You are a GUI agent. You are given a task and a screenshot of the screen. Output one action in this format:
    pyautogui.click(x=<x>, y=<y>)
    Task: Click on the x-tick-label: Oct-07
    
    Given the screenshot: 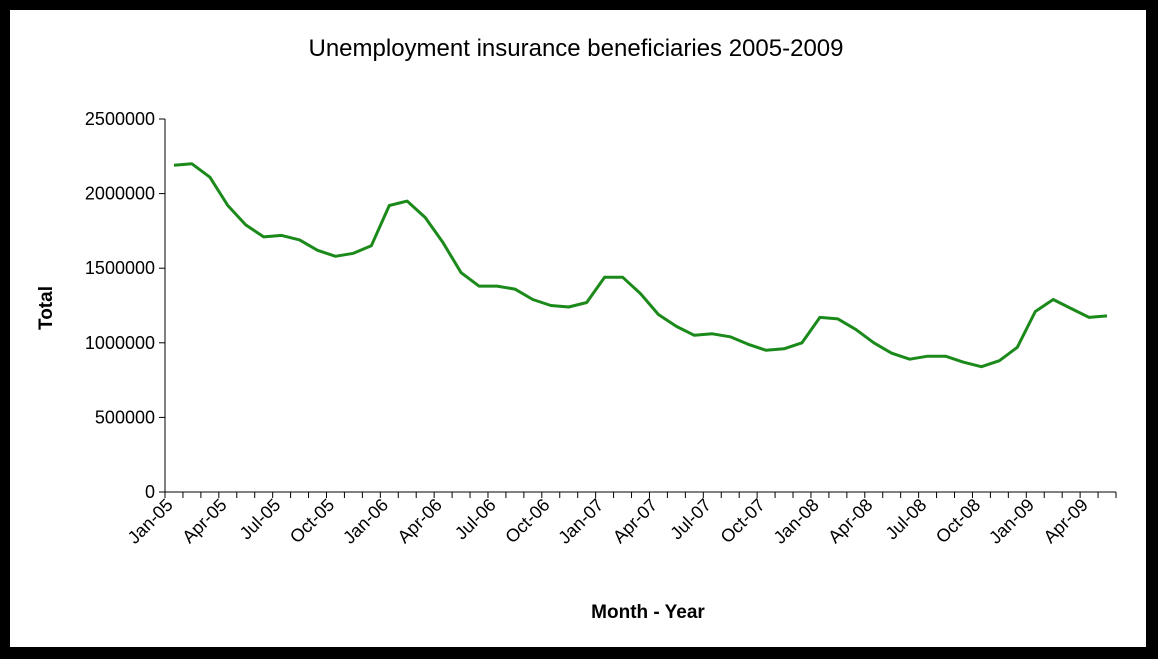 What is the action you would take?
    pyautogui.click(x=743, y=521)
    